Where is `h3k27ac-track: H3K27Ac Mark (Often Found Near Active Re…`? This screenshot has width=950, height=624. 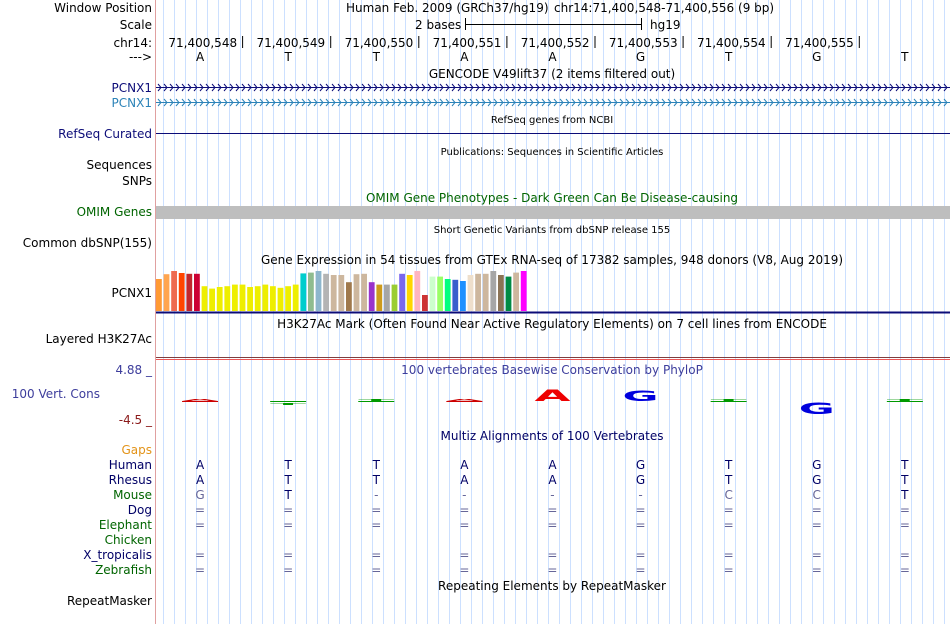
h3k27ac-track: H3K27Ac Mark (Often Found Near Active Re… is located at coordinates (498, 338).